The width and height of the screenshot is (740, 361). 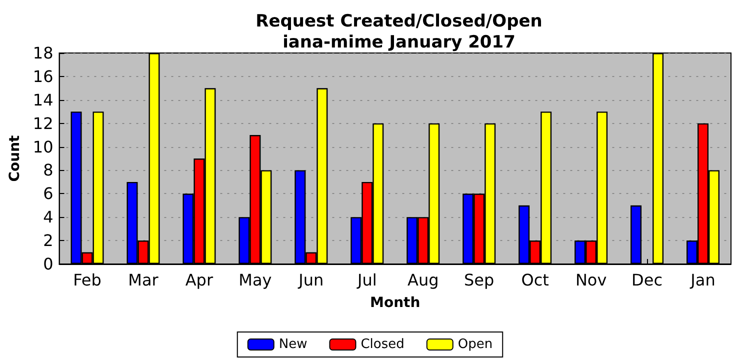 I want to click on x-tick-label: Jun, so click(x=311, y=280).